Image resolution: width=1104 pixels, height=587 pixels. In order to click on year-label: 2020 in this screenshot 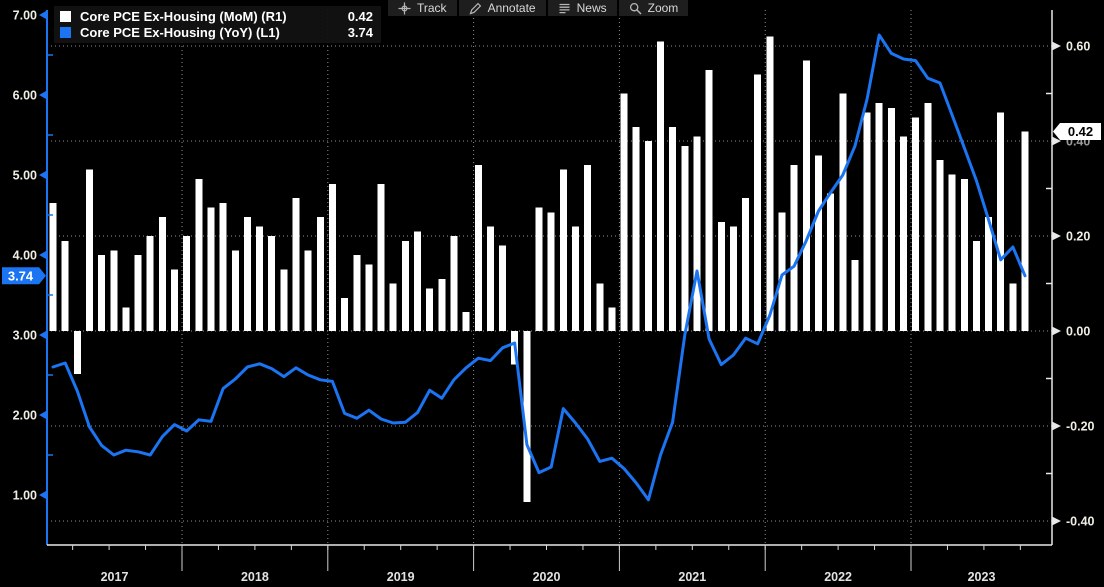, I will do `click(547, 577)`.